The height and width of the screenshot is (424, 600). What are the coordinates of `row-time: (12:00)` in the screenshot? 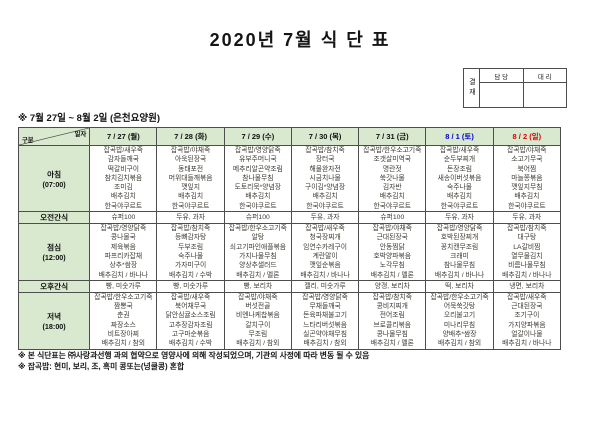 It's located at (54, 257).